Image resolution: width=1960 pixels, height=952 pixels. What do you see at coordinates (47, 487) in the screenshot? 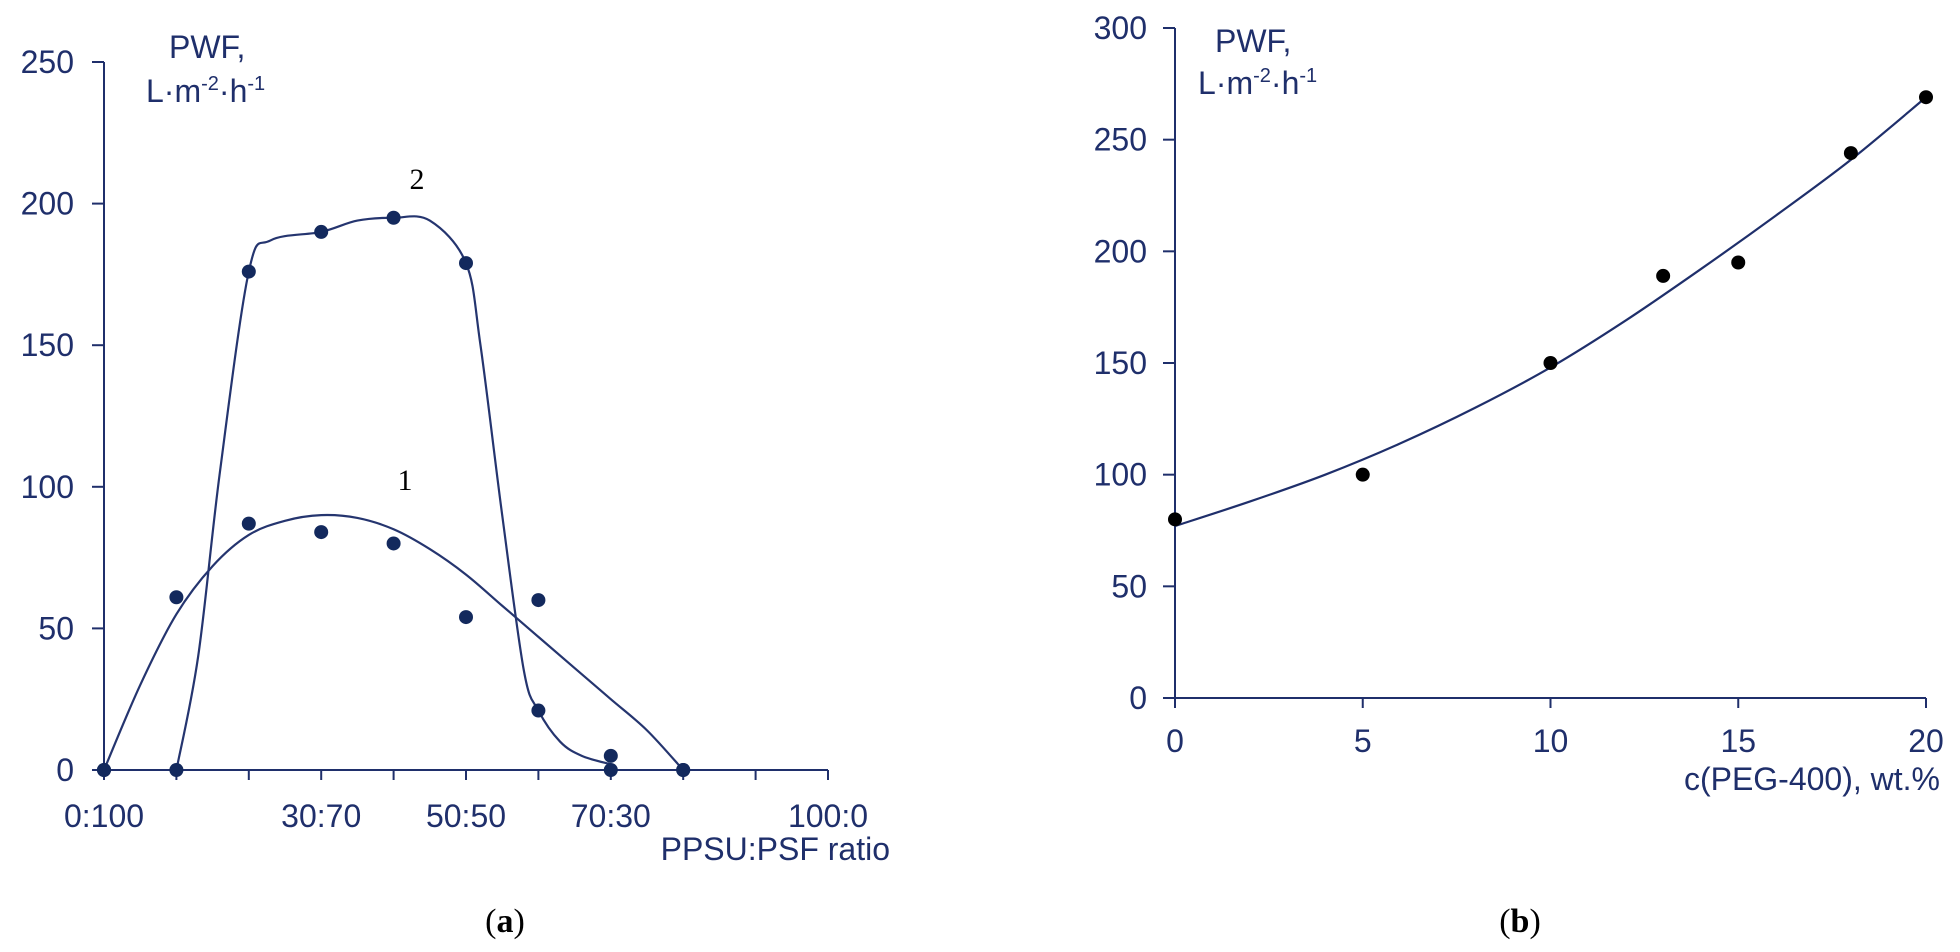
I see `panel-a-y-tick-label: 100` at bounding box center [47, 487].